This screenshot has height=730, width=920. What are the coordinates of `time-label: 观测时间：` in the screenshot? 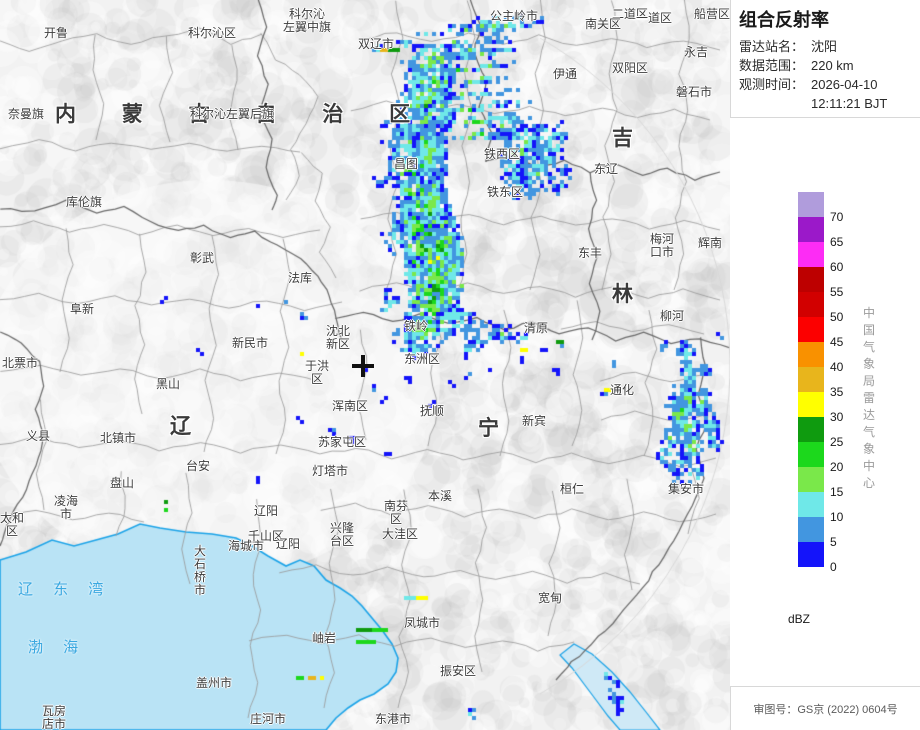 It's located at (772, 84).